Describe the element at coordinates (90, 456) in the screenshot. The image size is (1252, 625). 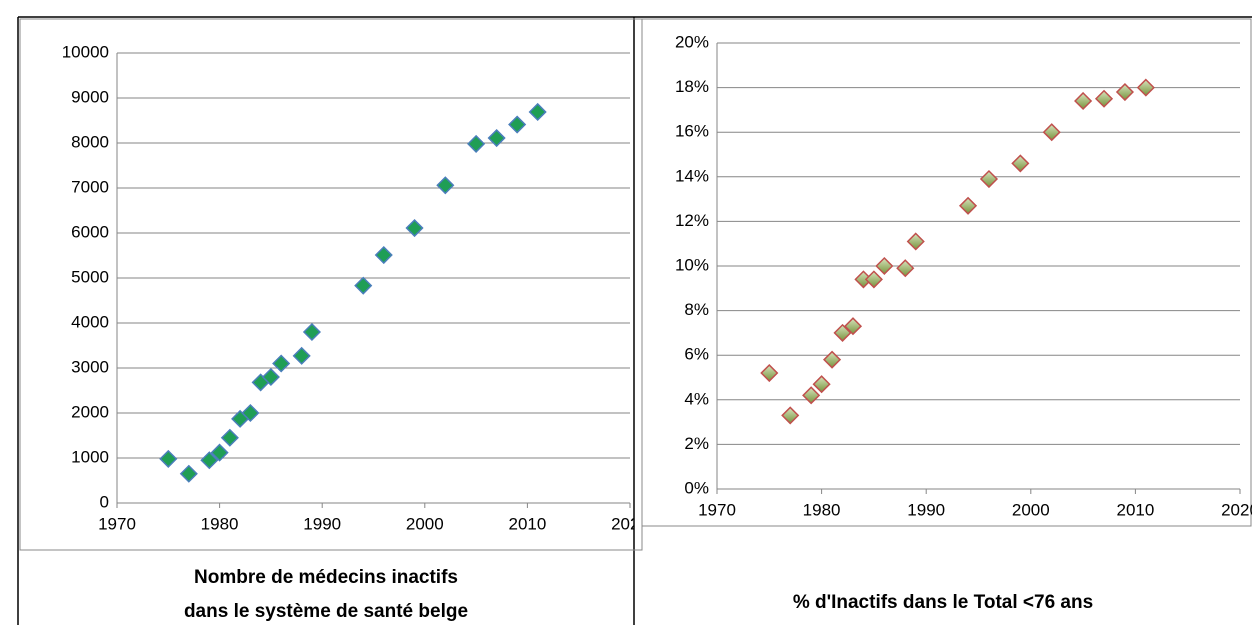
I see `y-tick-label: 1000` at that location.